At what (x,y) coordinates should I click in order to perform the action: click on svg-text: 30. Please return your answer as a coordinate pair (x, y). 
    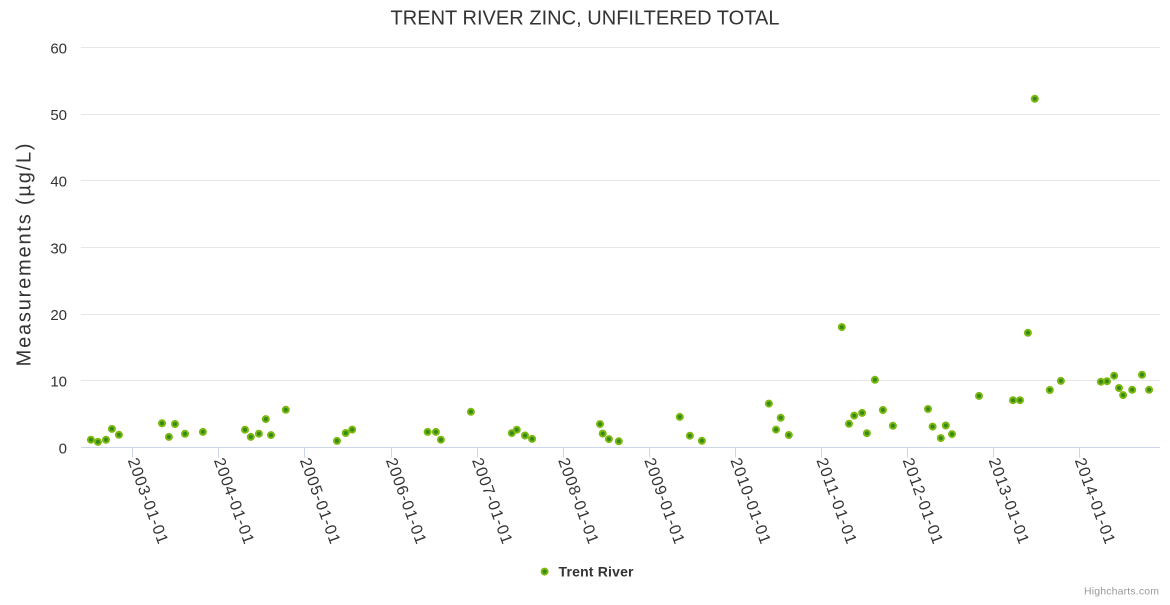
    Looking at the image, I should click on (58, 248).